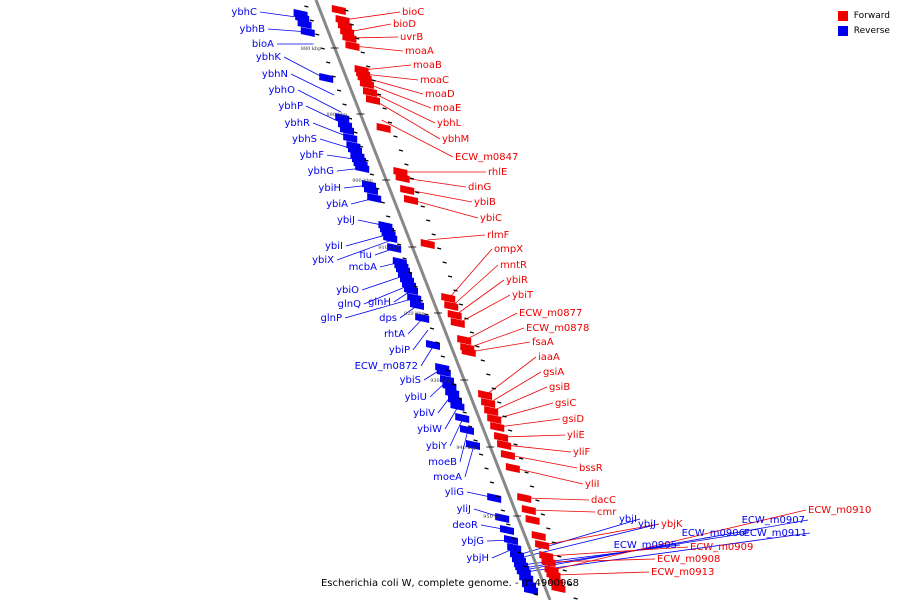 This screenshot has height=600, width=900. What do you see at coordinates (863, 30) in the screenshot?
I see `legend-item-reverse: Reverse` at bounding box center [863, 30].